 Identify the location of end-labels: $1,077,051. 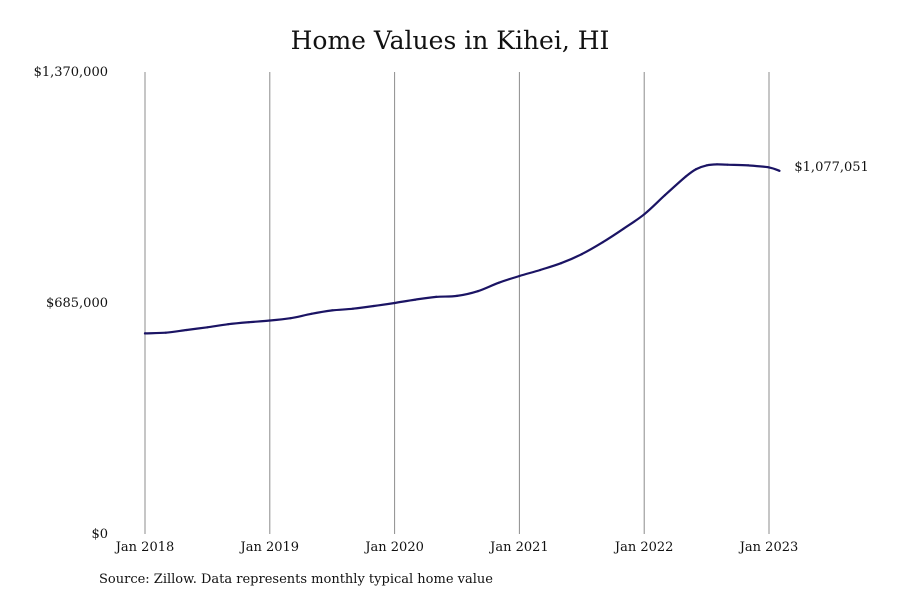
(831, 167).